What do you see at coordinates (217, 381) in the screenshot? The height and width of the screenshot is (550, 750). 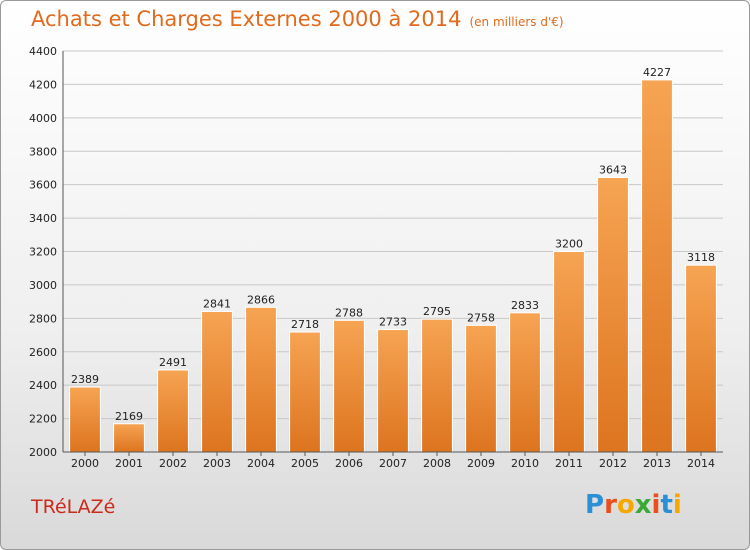 I see `bar-2003` at bounding box center [217, 381].